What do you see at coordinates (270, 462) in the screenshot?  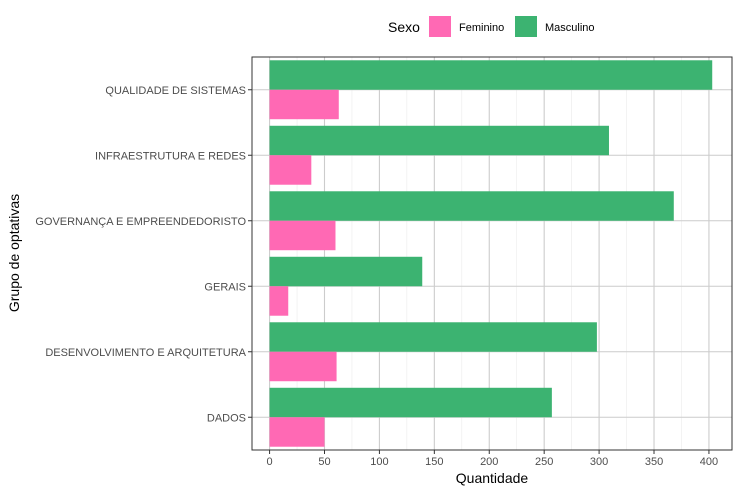 I see `x-tick-label: 0` at bounding box center [270, 462].